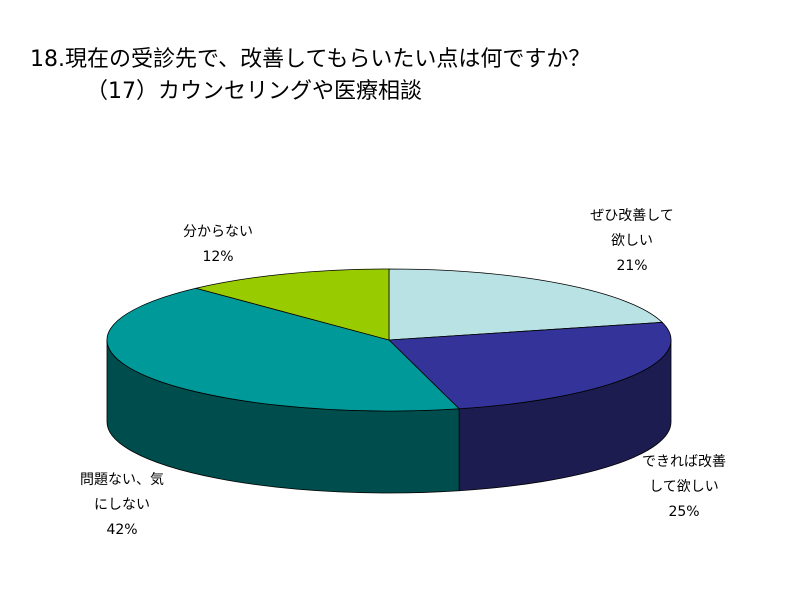 The image size is (800, 600). What do you see at coordinates (310, 59) in the screenshot?
I see `title-line-1: 18.現在の受診先で、改善してもらいたい点は何ですか？` at bounding box center [310, 59].